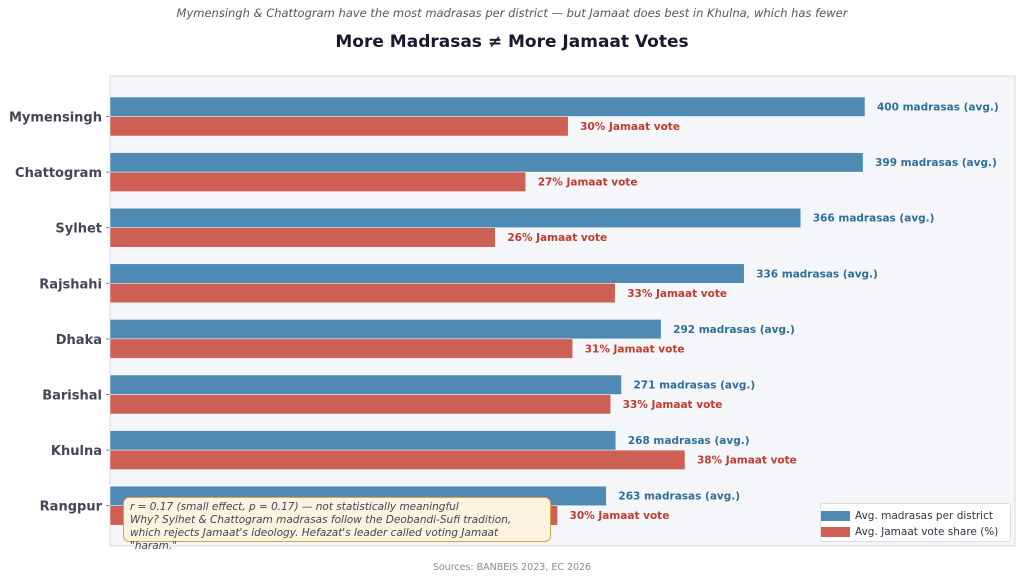 This screenshot has width=1024, height=582. Describe the element at coordinates (78, 229) in the screenshot. I see `y-tick-label: Sylhet` at that location.